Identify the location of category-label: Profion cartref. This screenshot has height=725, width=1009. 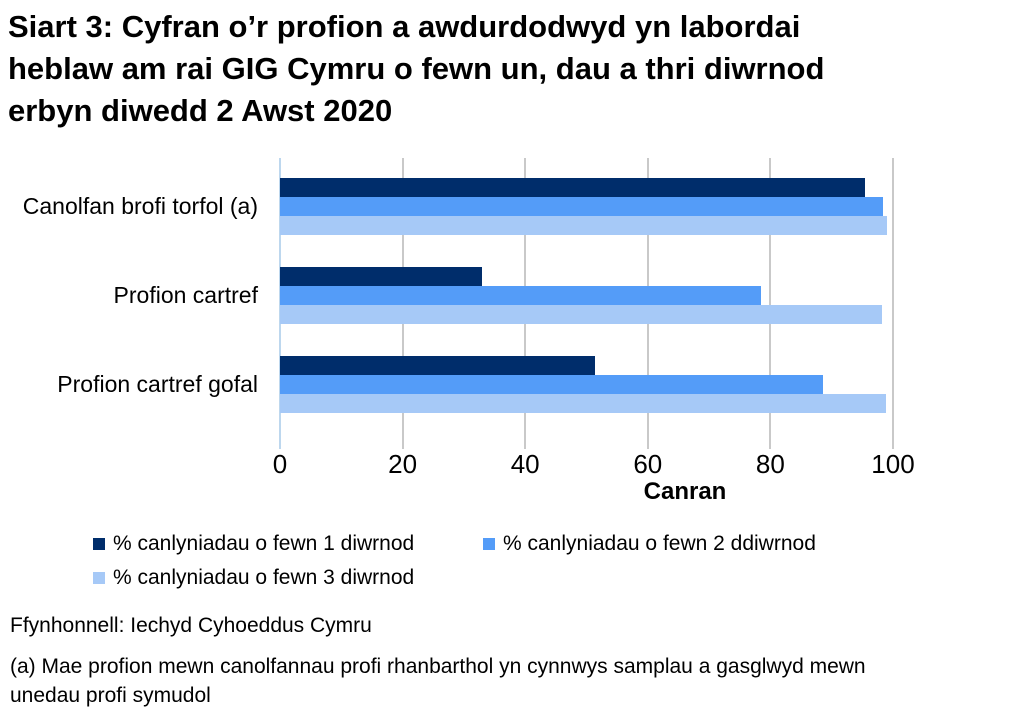
(185, 295).